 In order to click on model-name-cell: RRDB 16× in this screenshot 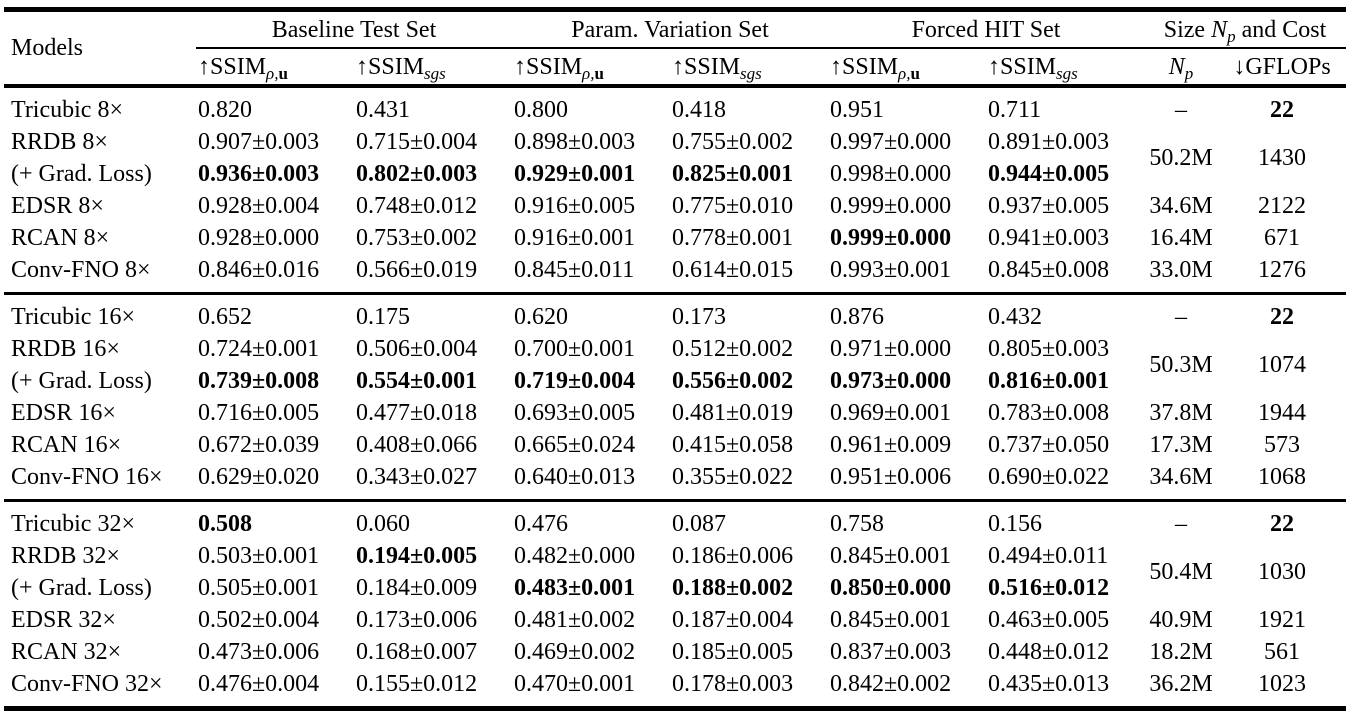, I will do `click(65, 349)`.